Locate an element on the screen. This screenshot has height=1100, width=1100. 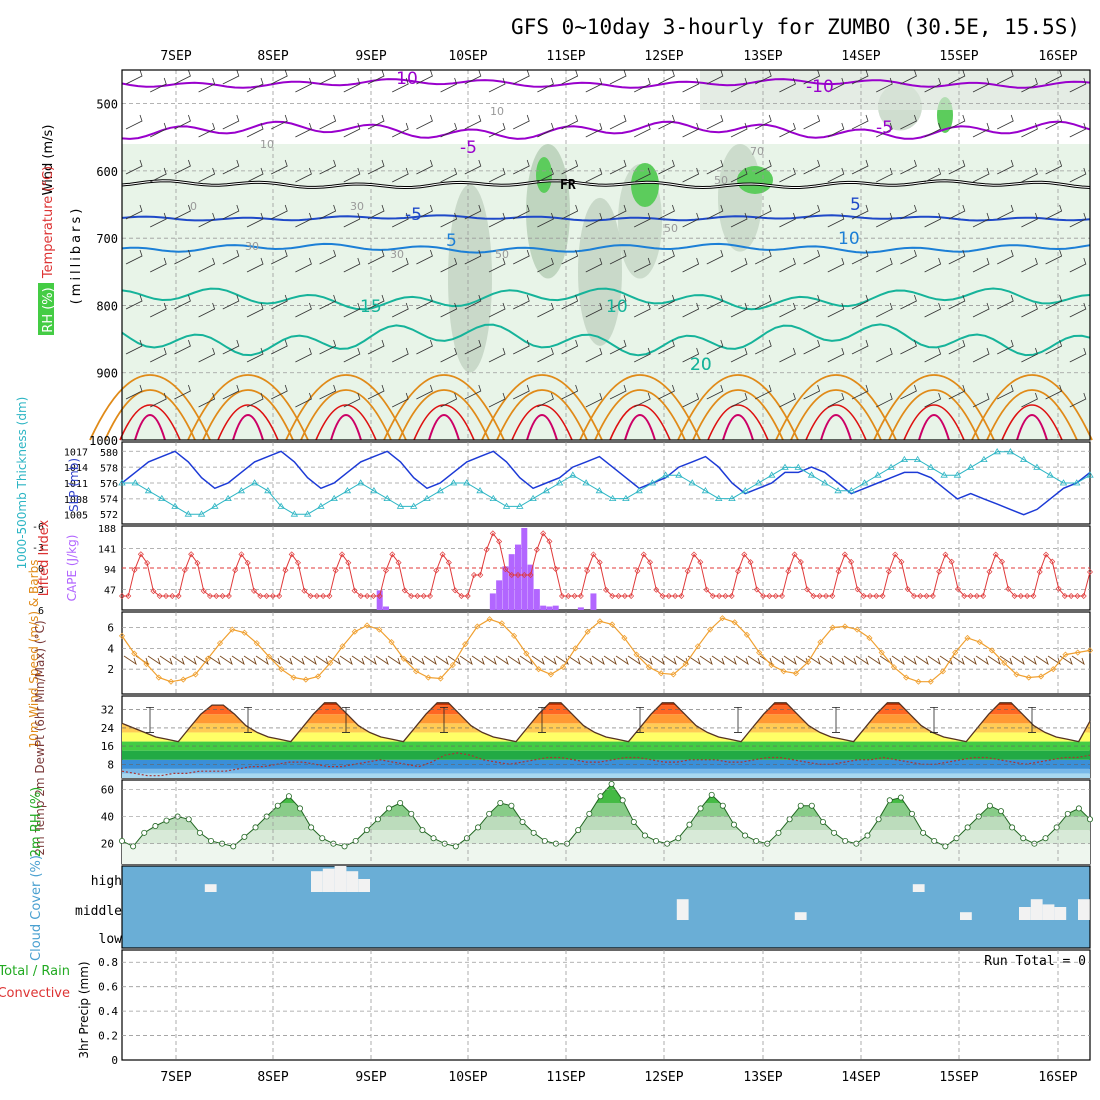
ylabel-temperature: Temperature (°C) is located at coordinates (48, 222).